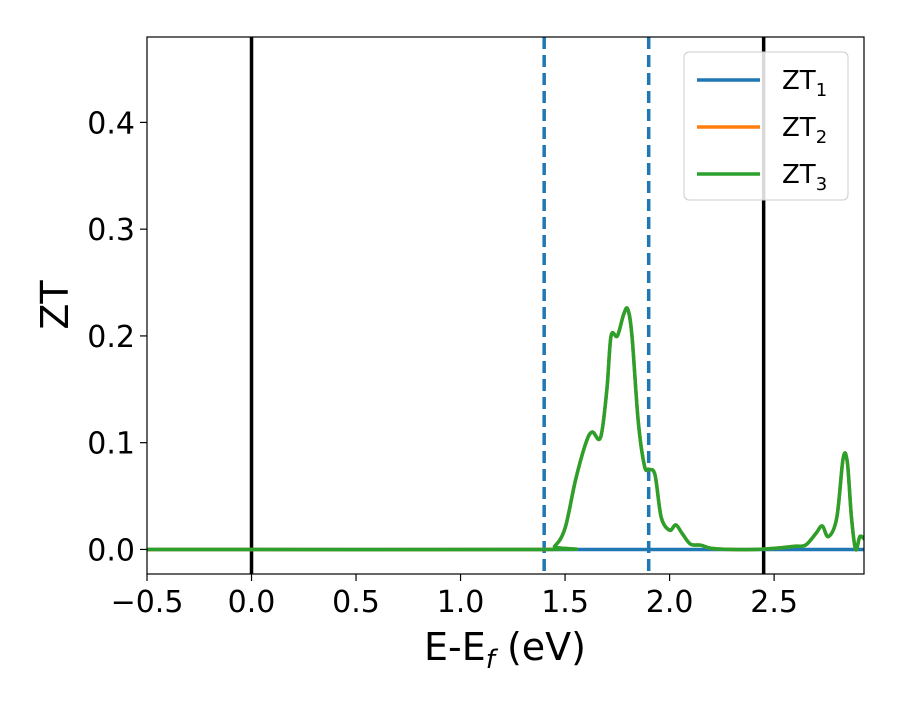 The image size is (900, 704). I want to click on x-tick-label: −0.5, so click(147, 602).